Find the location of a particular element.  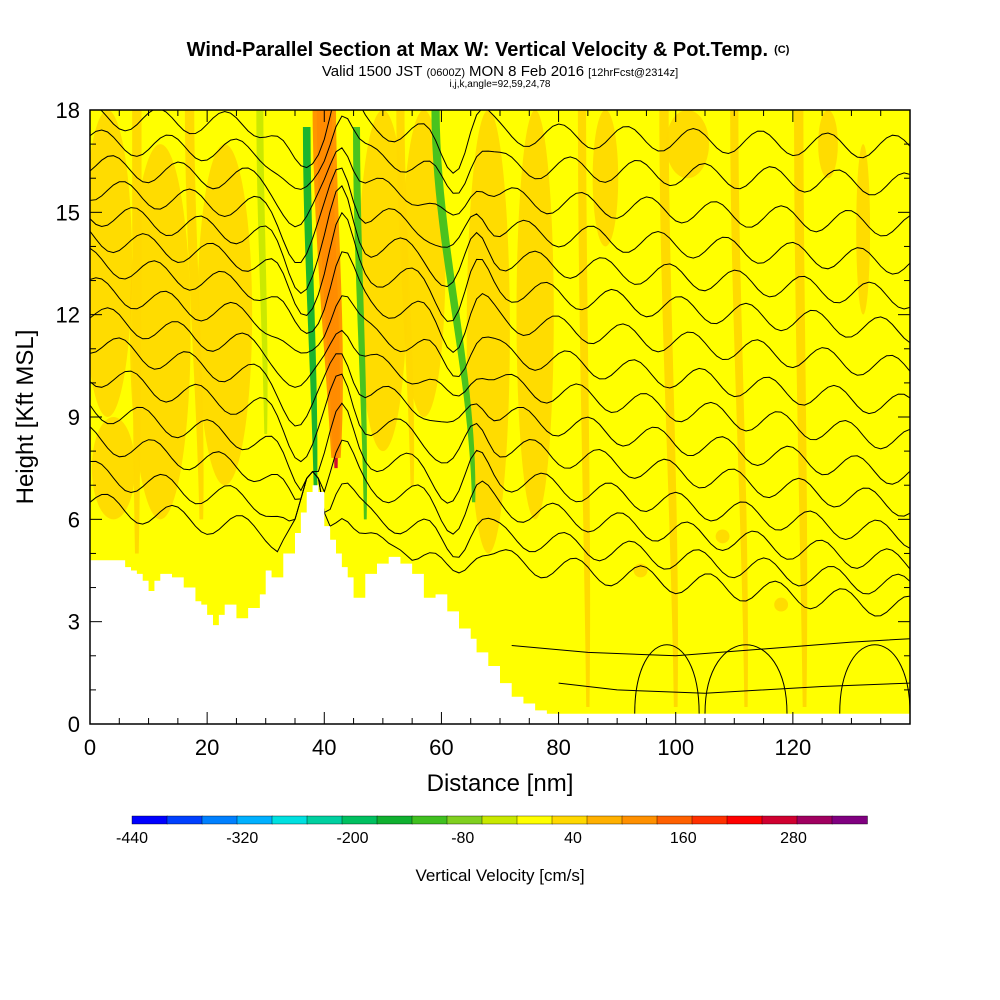

y-tick-label: 6 is located at coordinates (74, 519).